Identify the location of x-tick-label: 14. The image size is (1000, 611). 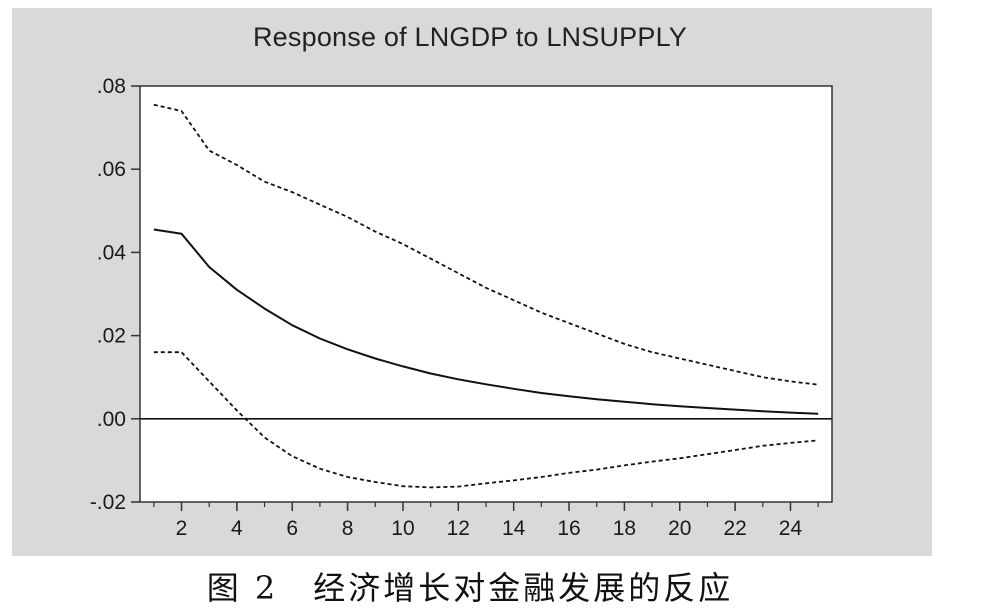
(514, 528).